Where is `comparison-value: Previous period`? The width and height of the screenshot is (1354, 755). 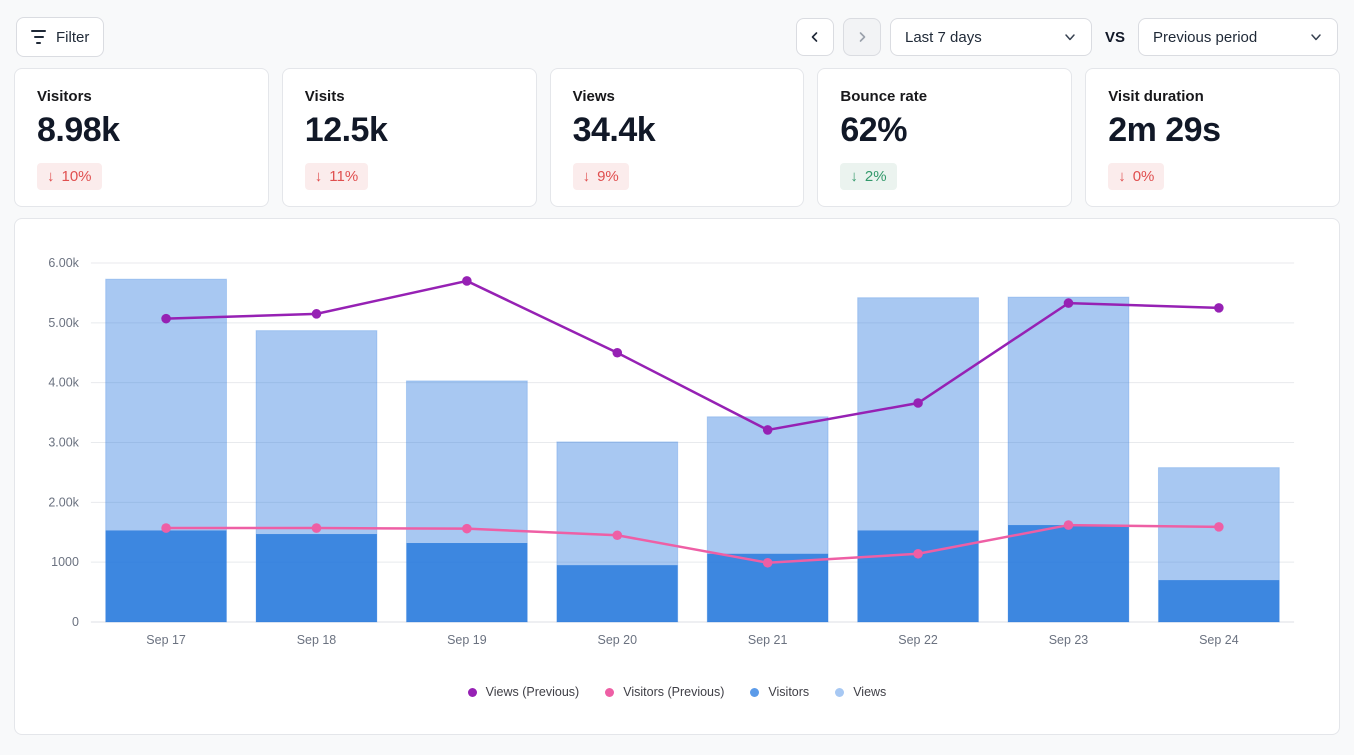 comparison-value: Previous period is located at coordinates (1205, 37).